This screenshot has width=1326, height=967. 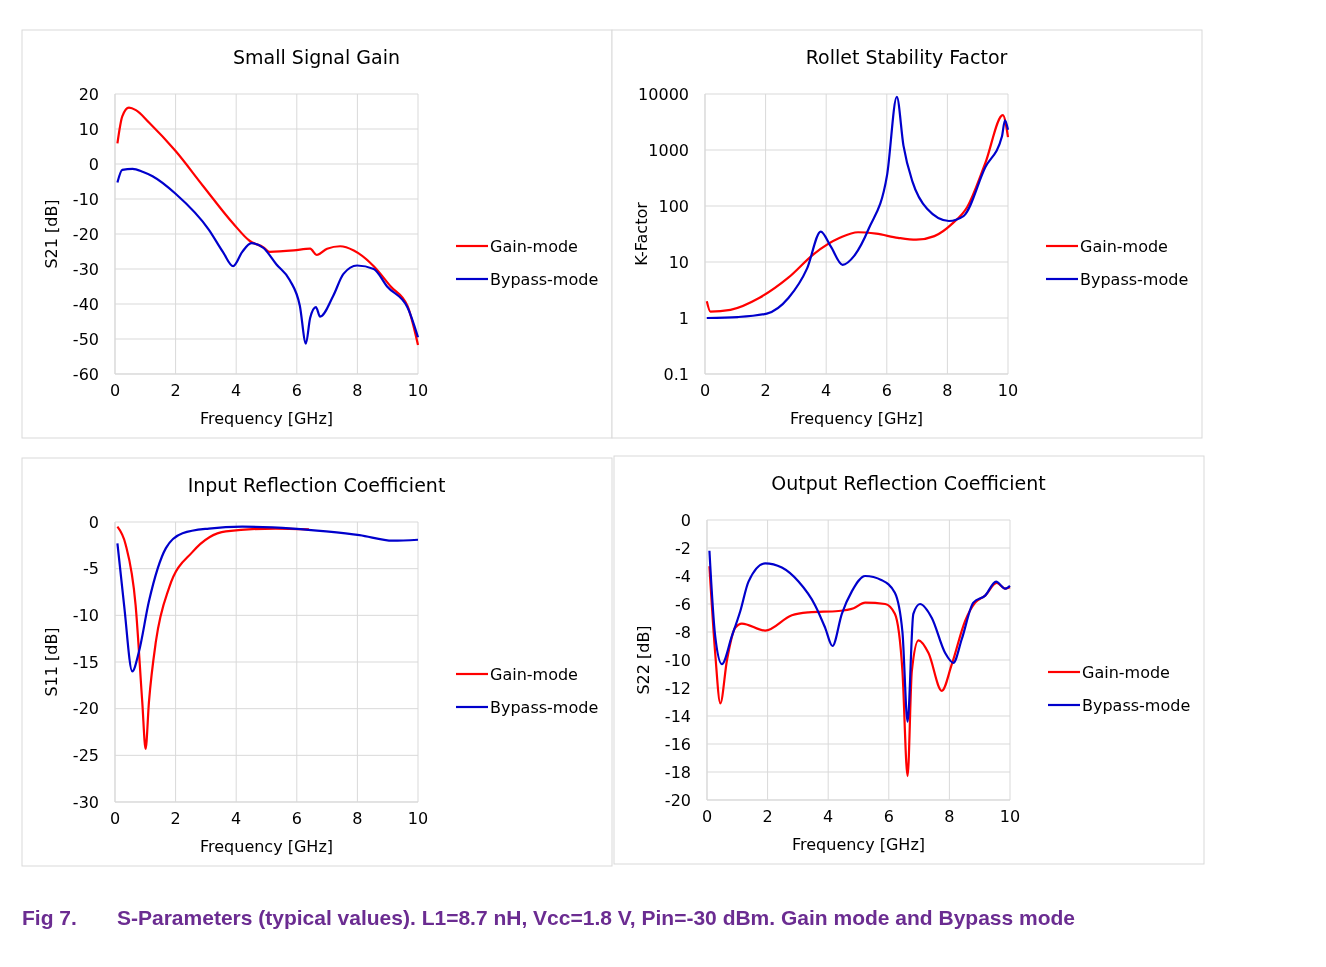 What do you see at coordinates (51, 662) in the screenshot?
I see `y-axis-title: S11 [dB]` at bounding box center [51, 662].